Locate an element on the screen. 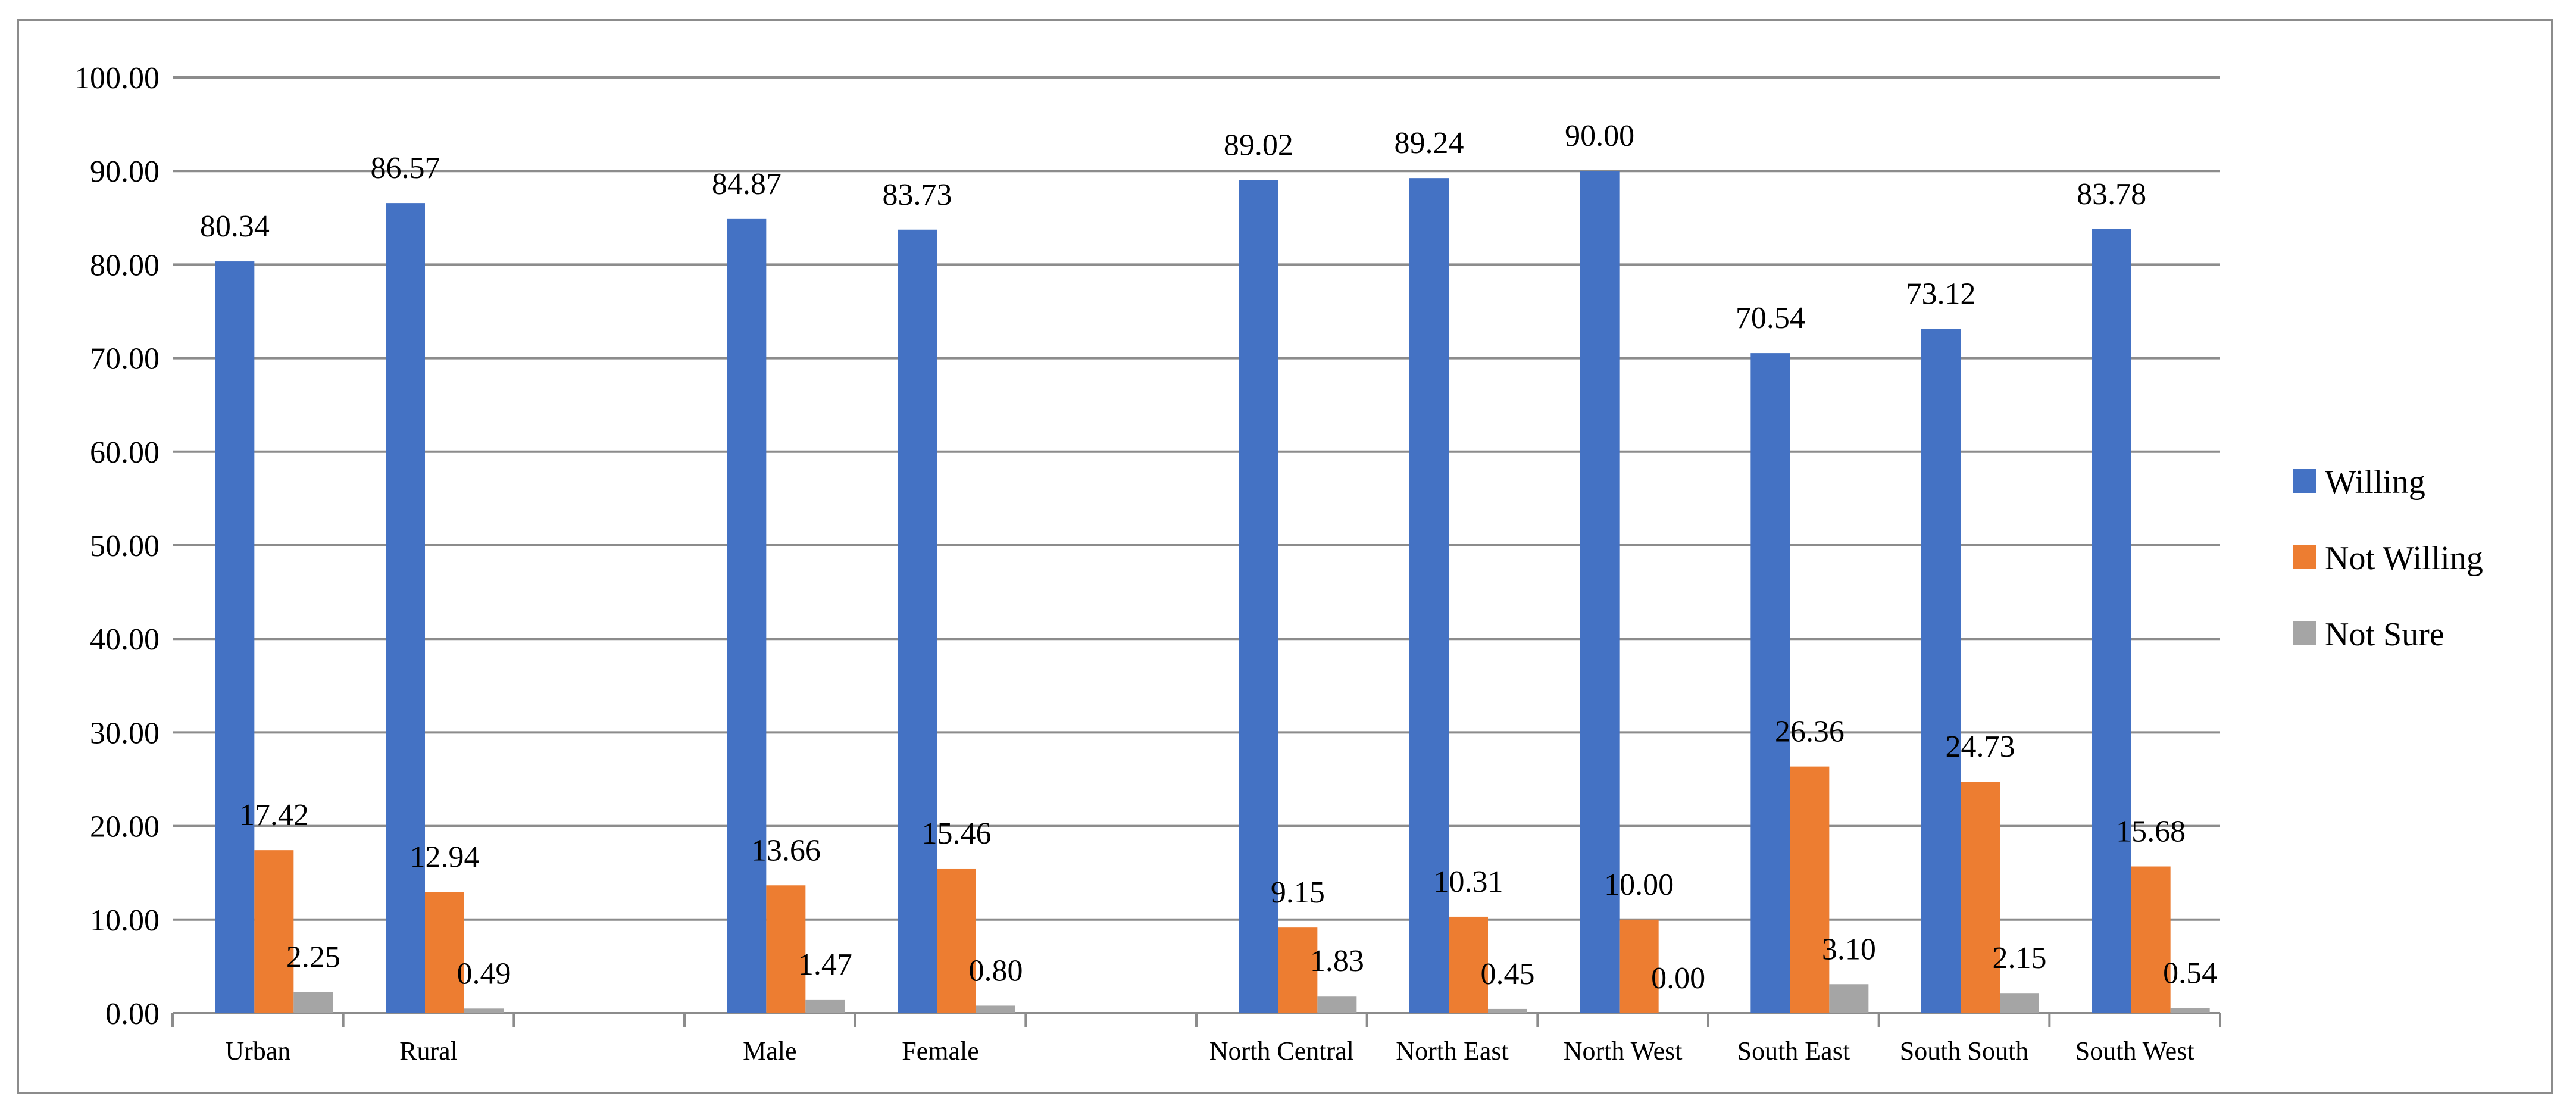 This screenshot has height=1115, width=2576. data-label: 24.73 is located at coordinates (1980, 747).